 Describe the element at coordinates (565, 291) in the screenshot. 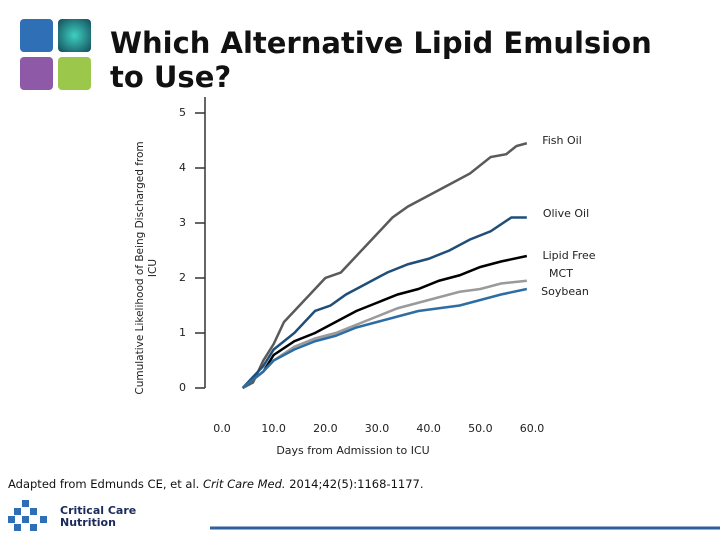

I see `series-label: Soybean` at that location.